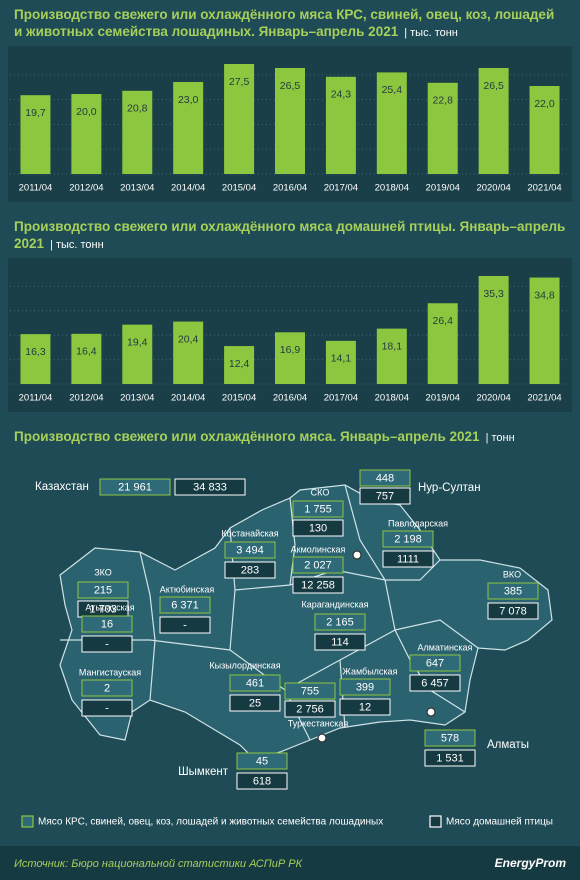 The height and width of the screenshot is (880, 580). Describe the element at coordinates (443, 101) in the screenshot. I see `value-label: 22,8` at that location.